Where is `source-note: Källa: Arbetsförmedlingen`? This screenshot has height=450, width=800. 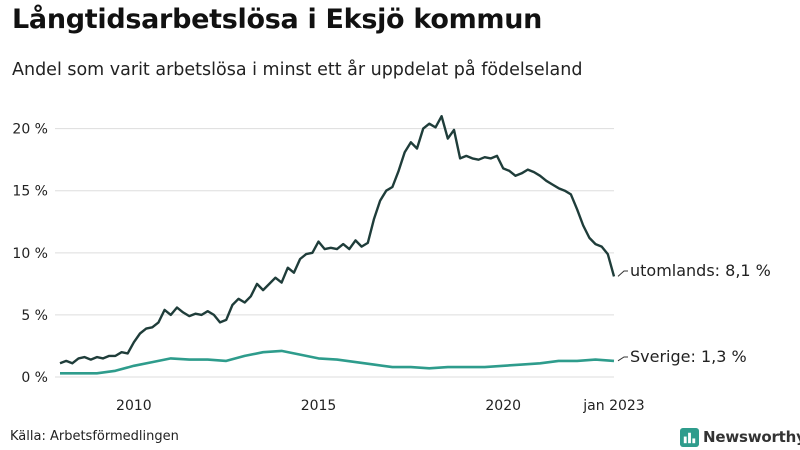
source-note: Källa: Arbetsförmedlingen is located at coordinates (94, 436).